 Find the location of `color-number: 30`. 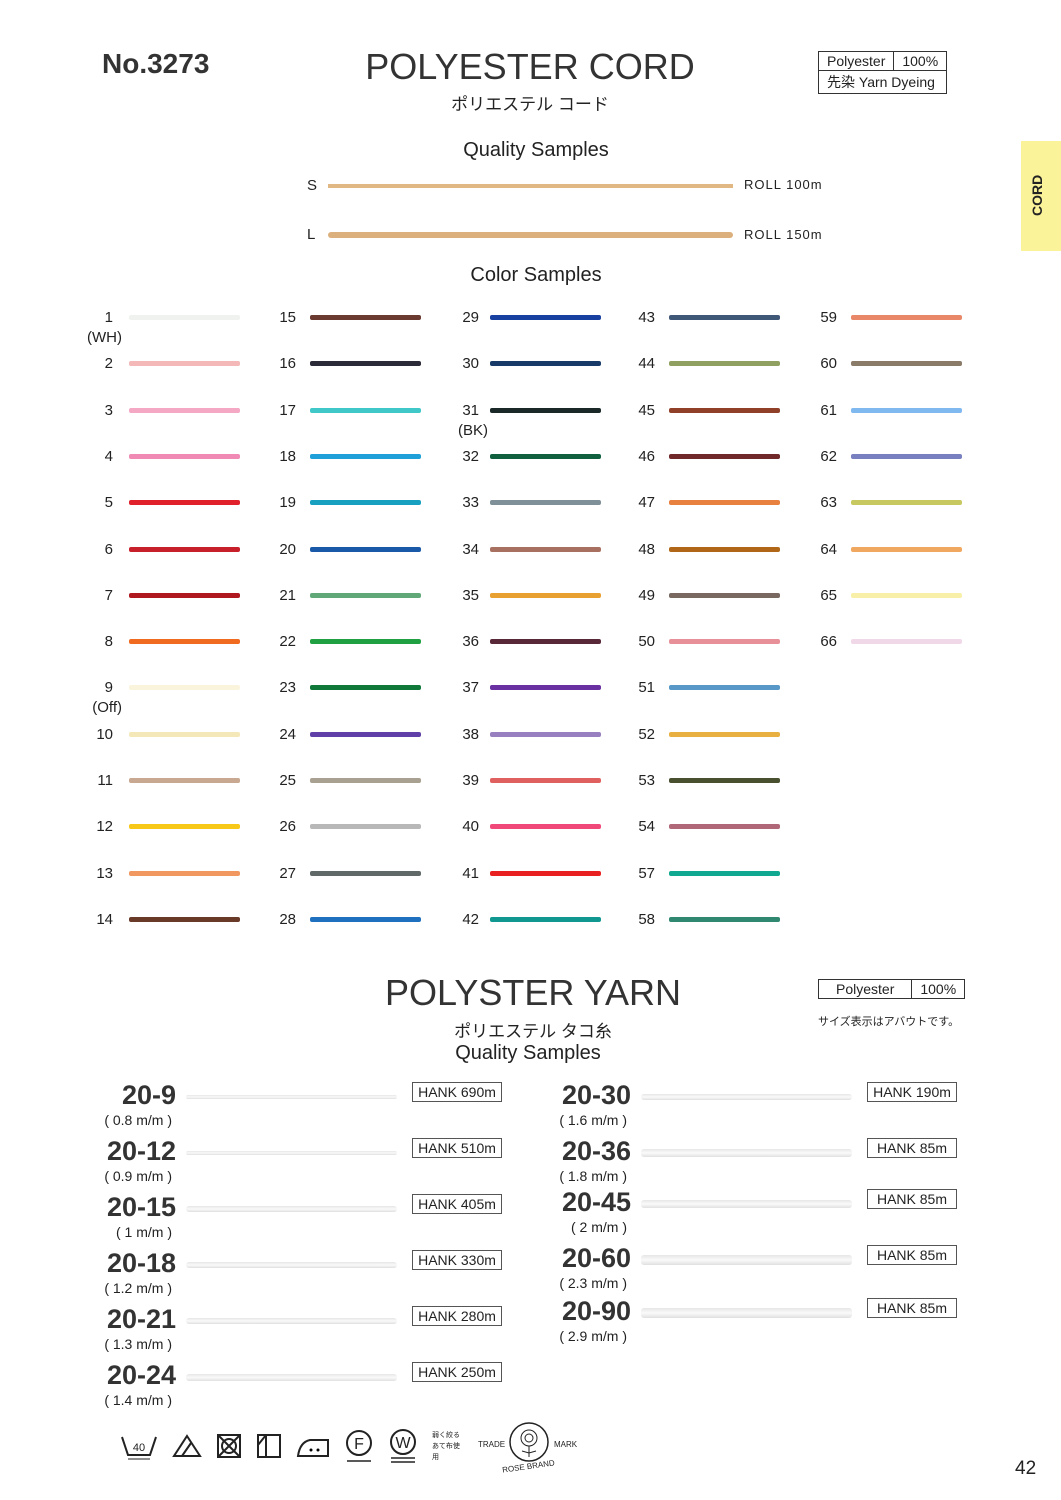

color-number: 30 is located at coordinates (470, 364).